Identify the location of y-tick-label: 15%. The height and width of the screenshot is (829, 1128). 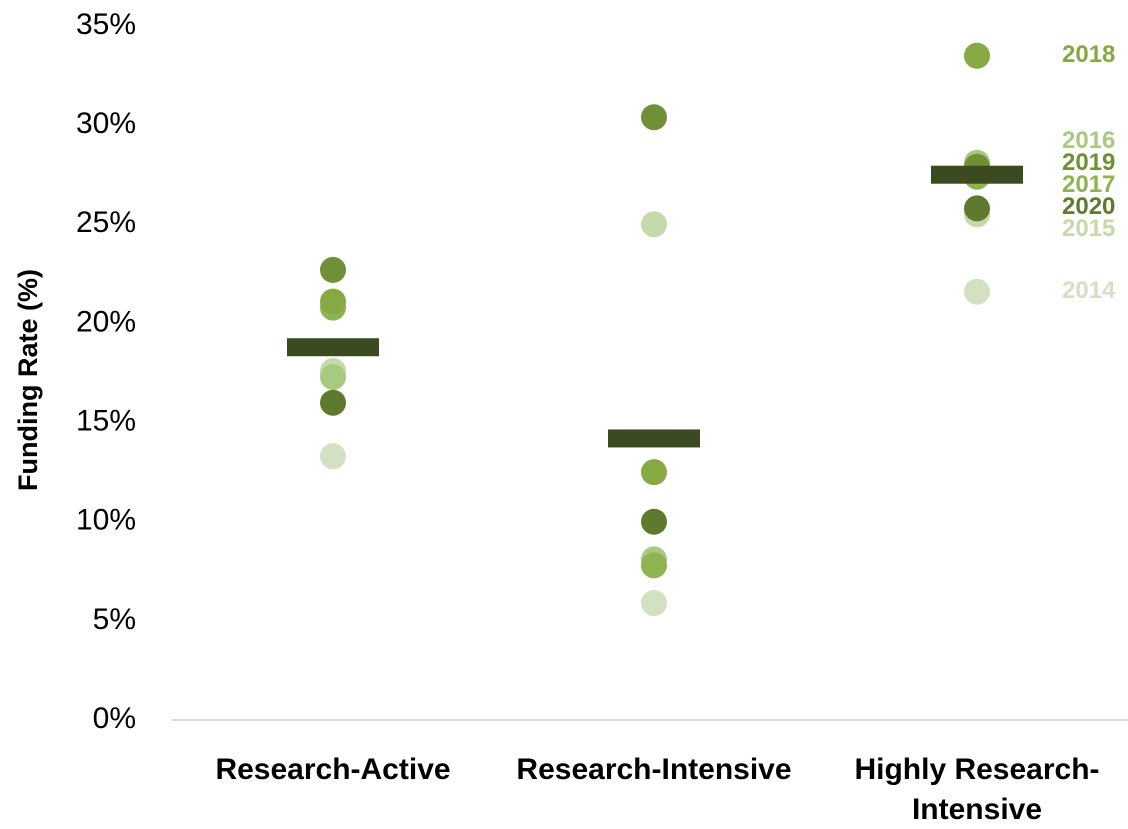
(106, 420).